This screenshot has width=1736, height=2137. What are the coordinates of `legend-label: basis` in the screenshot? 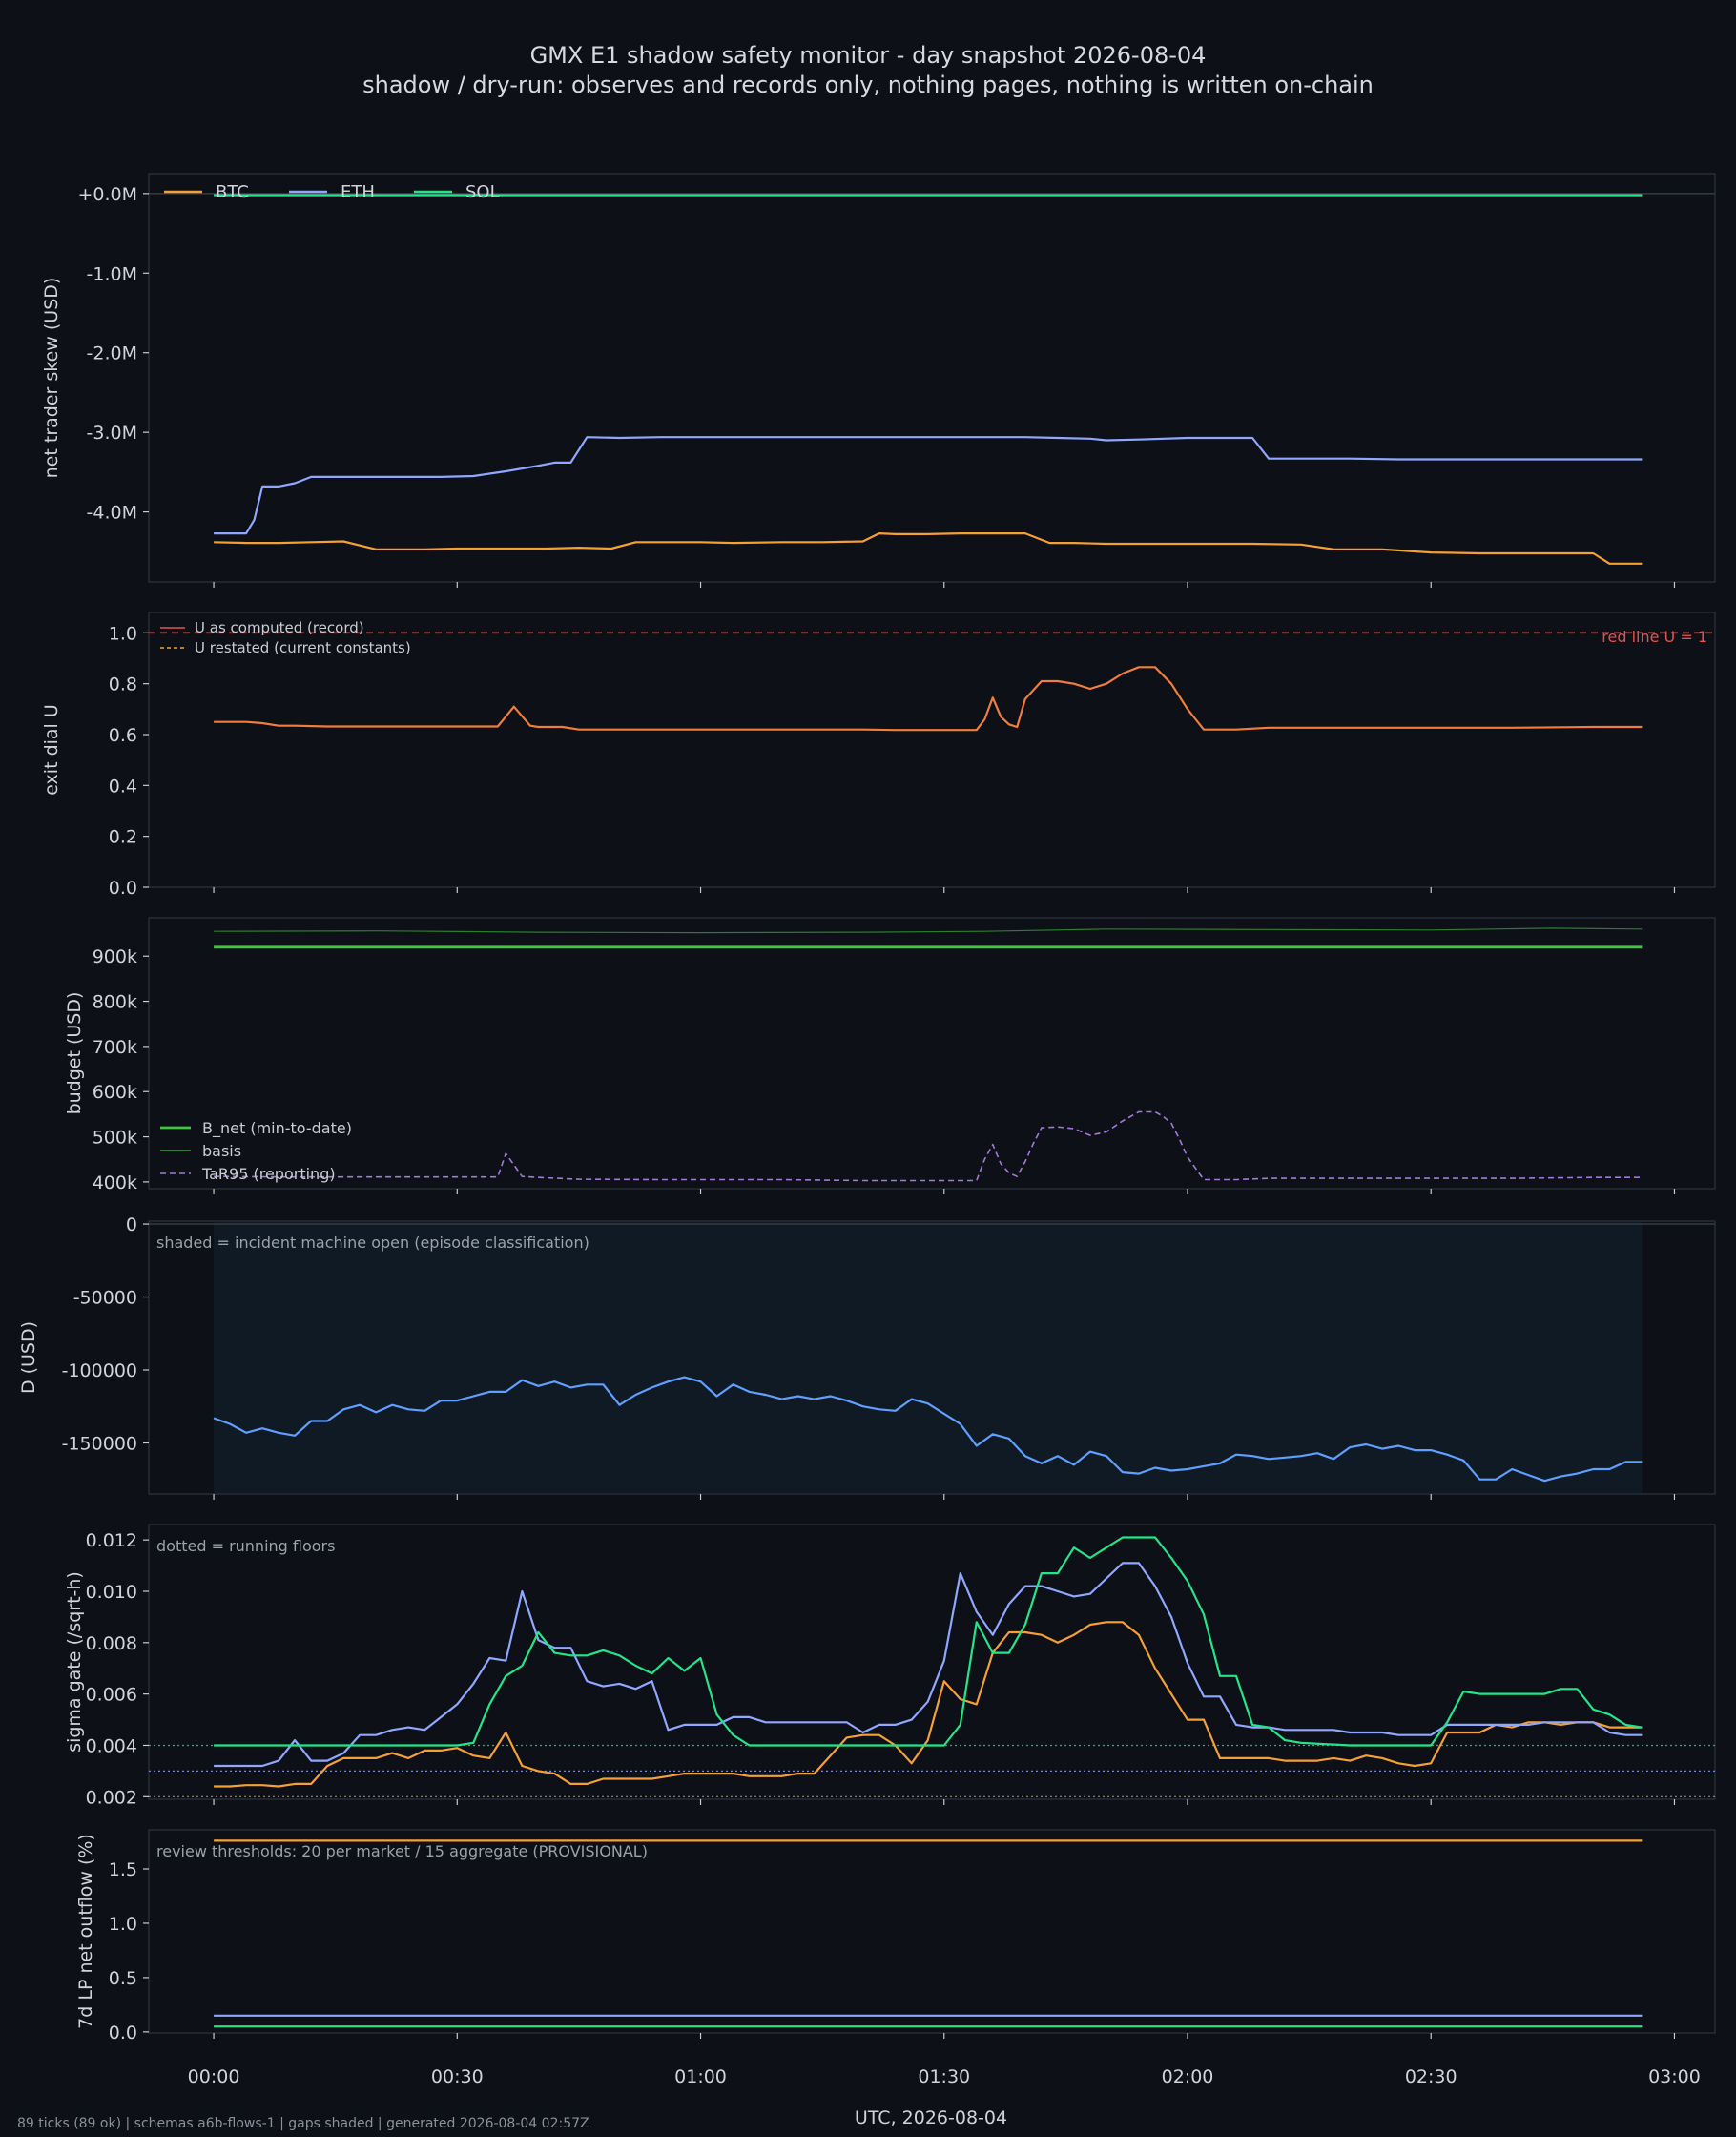 It's located at (221, 1151).